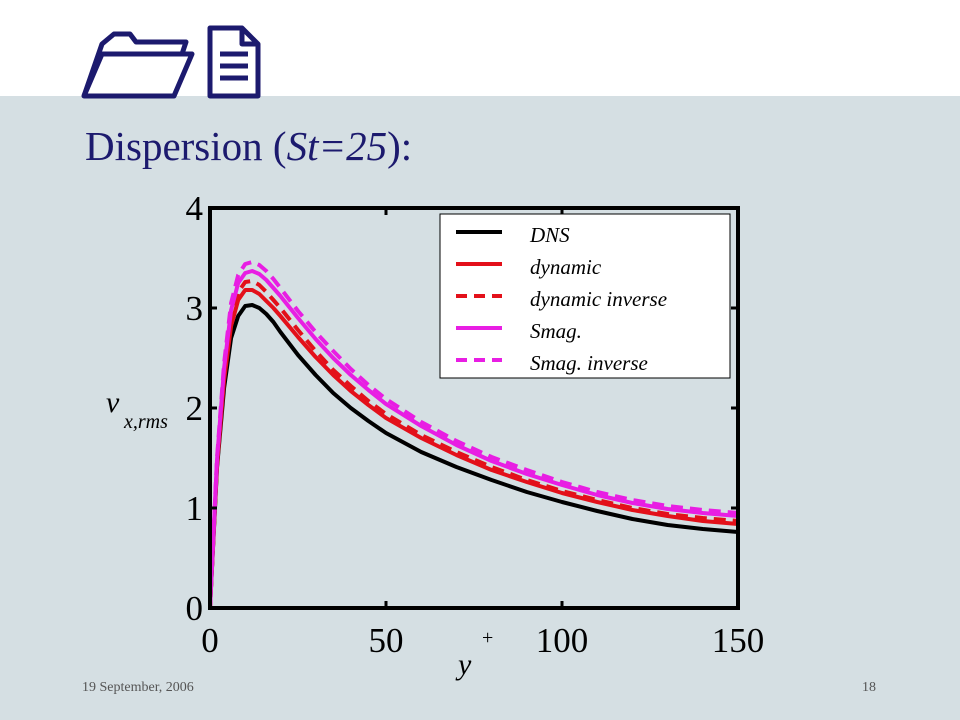 The height and width of the screenshot is (720, 960). What do you see at coordinates (386, 640) in the screenshot?
I see `x-tick-label-50: 50` at bounding box center [386, 640].